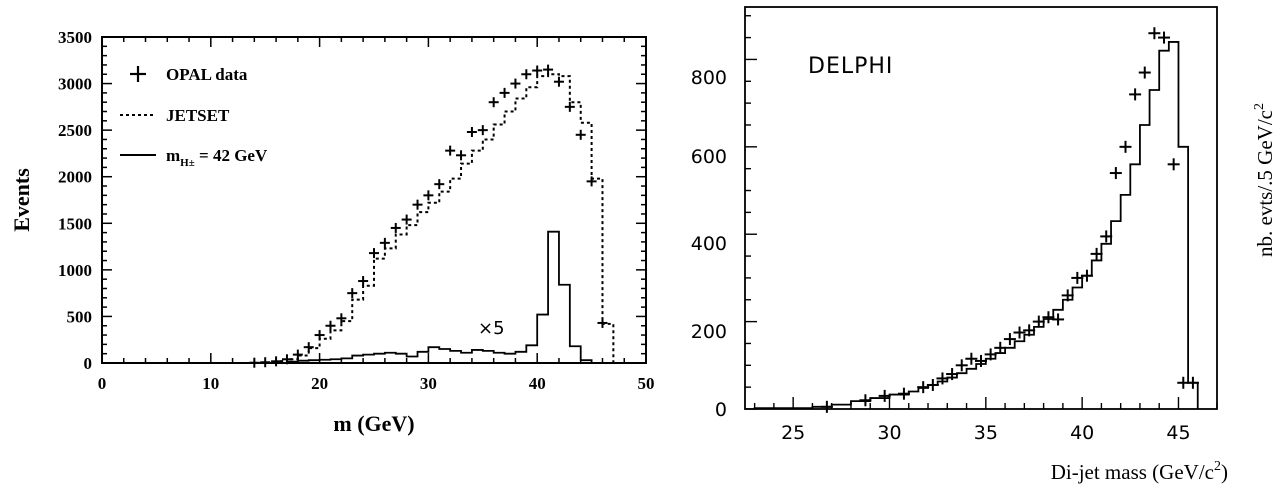  Describe the element at coordinates (1217, 466) in the screenshot. I see `delphi-x-title-sup: 2` at that location.